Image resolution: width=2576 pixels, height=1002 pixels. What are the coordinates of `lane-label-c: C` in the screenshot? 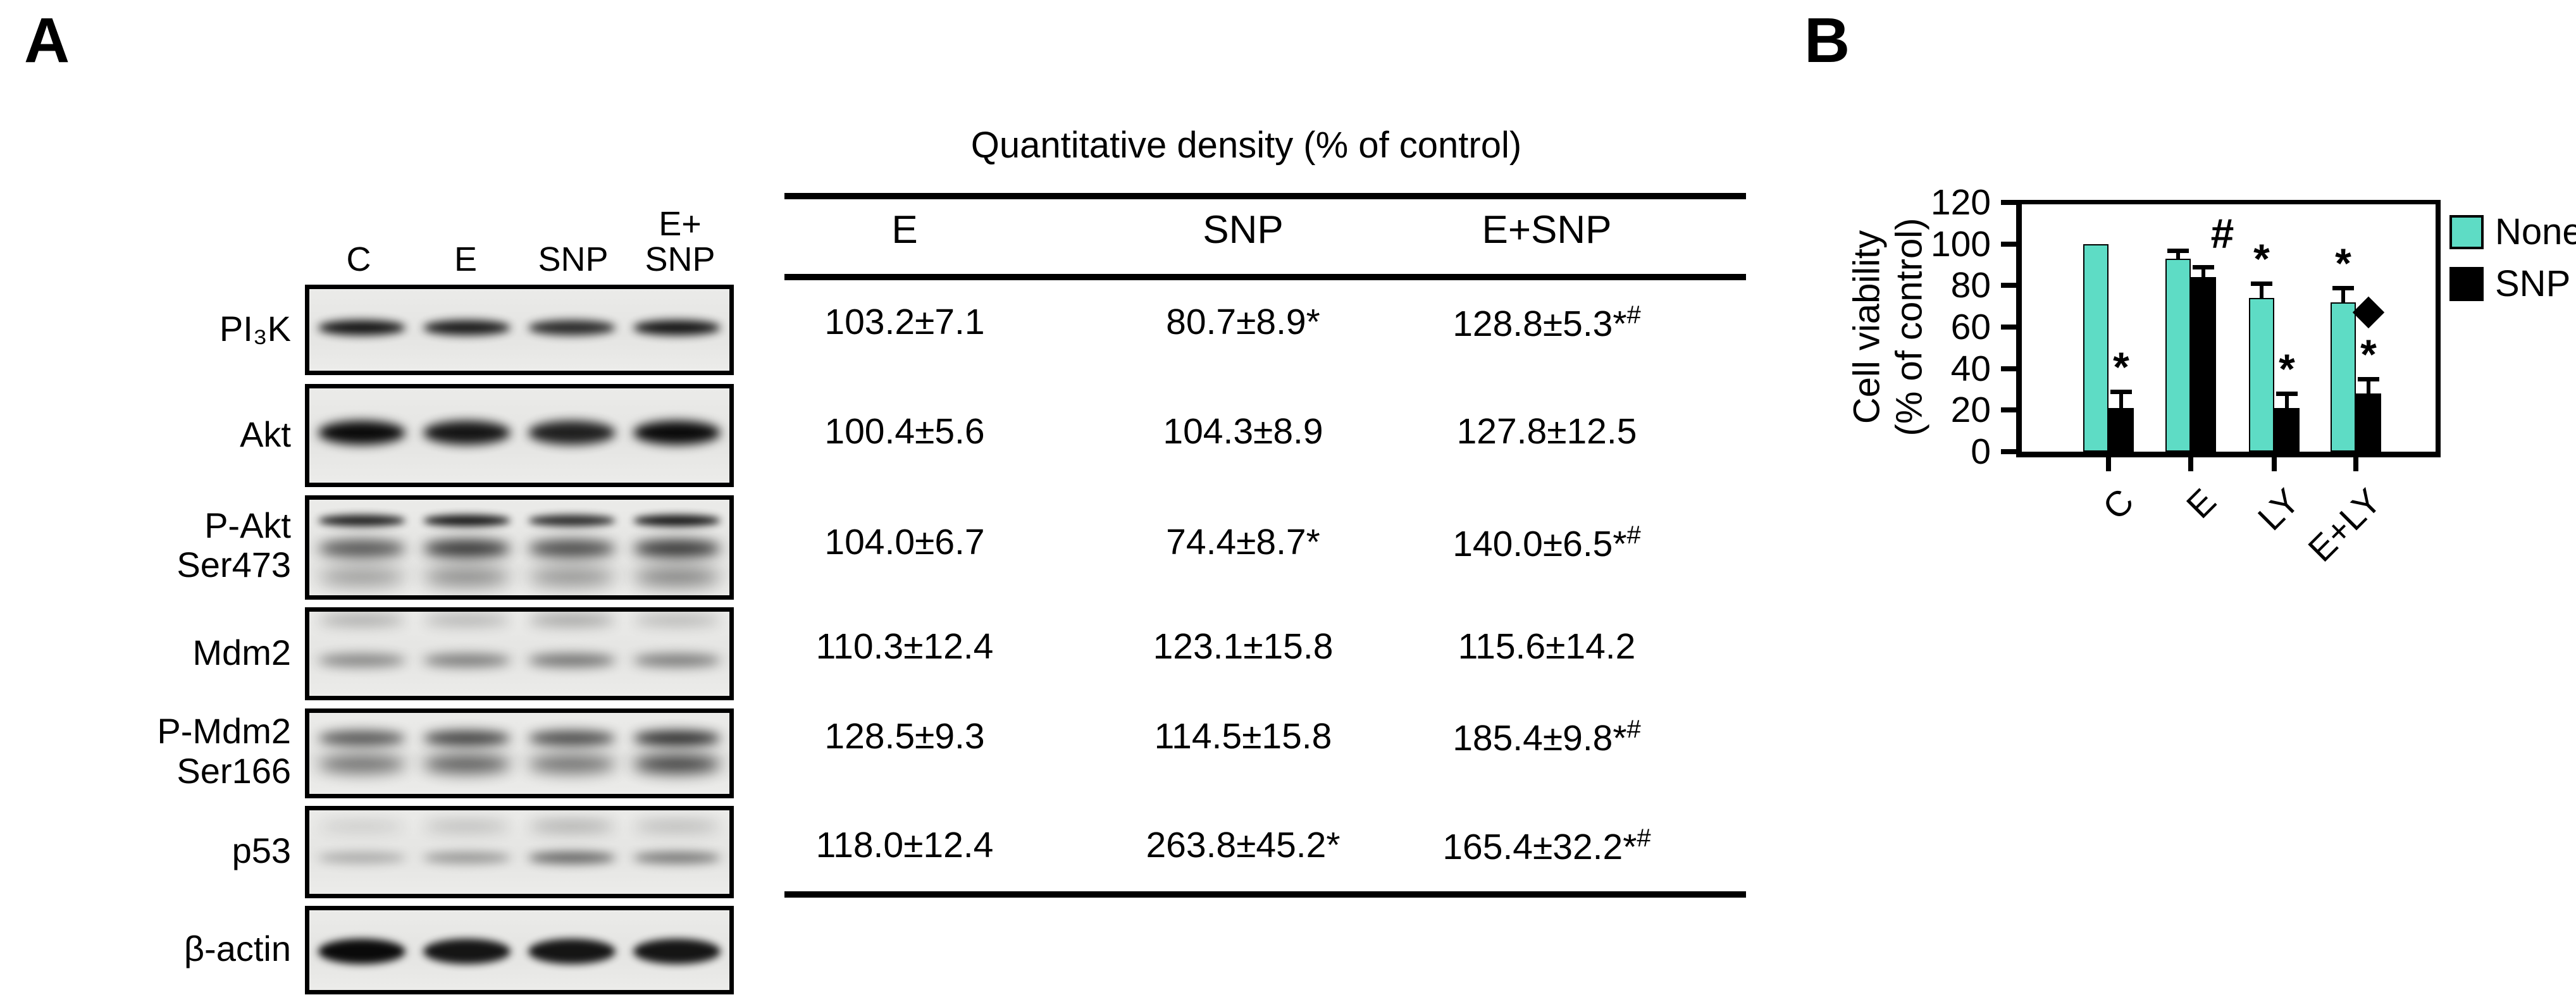 It's located at (359, 259).